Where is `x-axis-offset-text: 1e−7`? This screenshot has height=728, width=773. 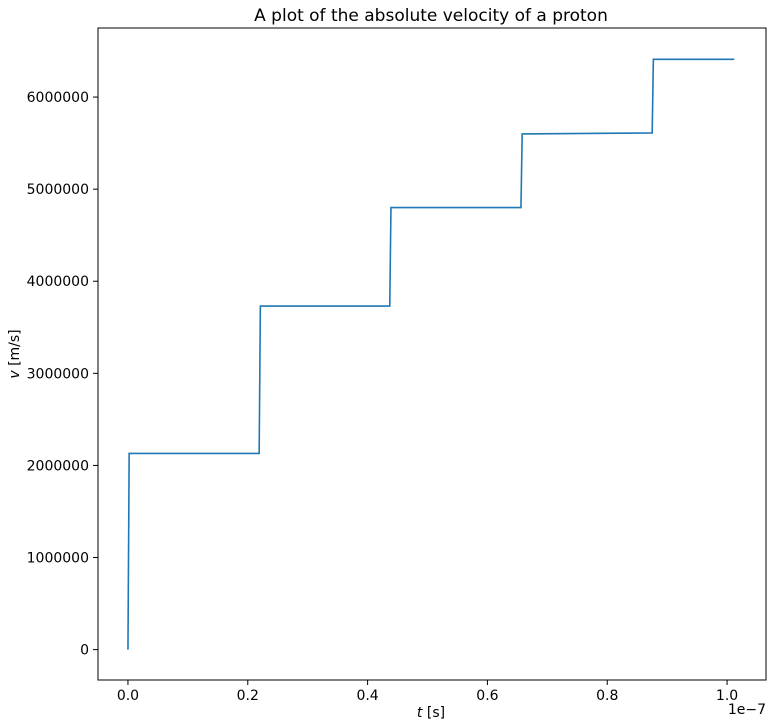 x-axis-offset-text: 1e−7 is located at coordinates (747, 710).